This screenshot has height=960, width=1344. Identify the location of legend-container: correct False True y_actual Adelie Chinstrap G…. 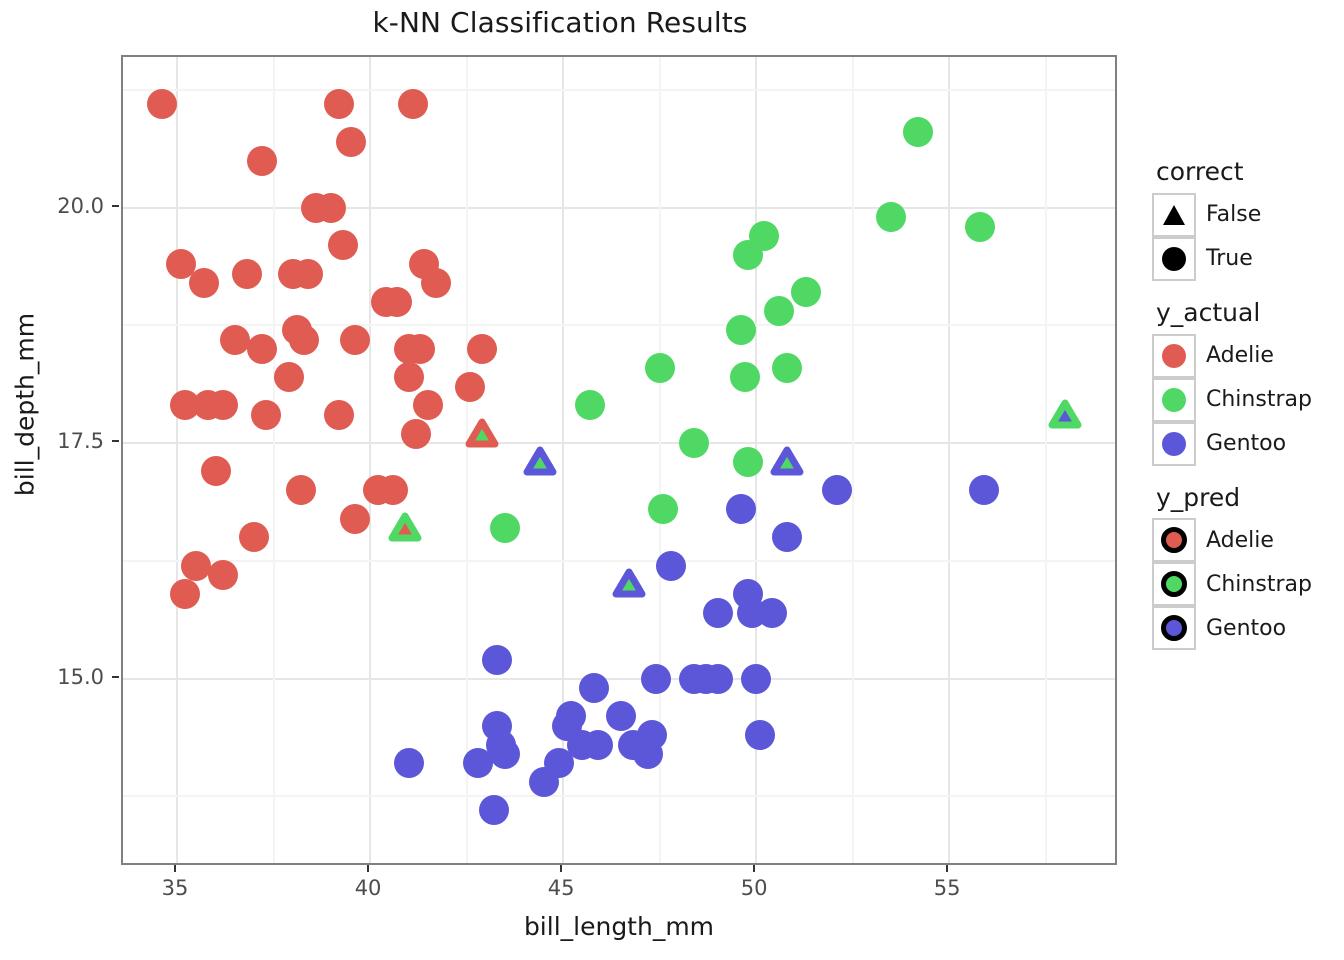
(1248, 412).